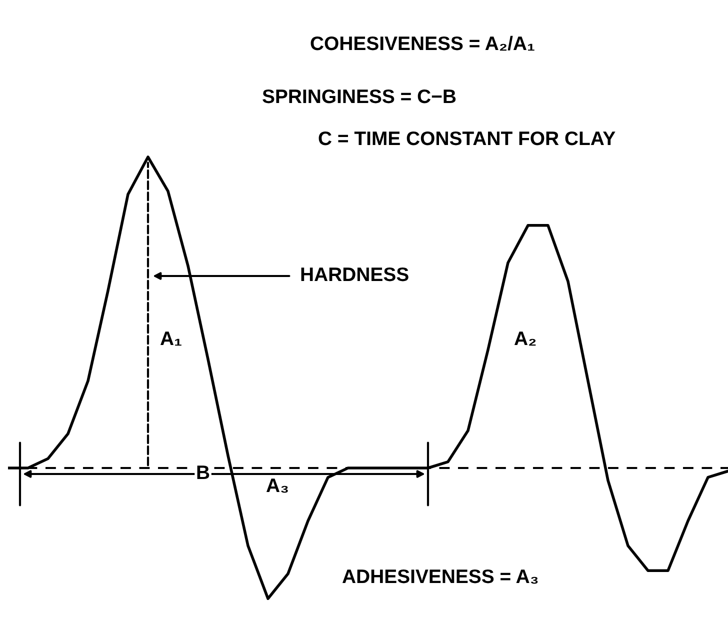  Describe the element at coordinates (422, 43) in the screenshot. I see `chart-title: COHESIVENESS = A₂/A₁` at that location.